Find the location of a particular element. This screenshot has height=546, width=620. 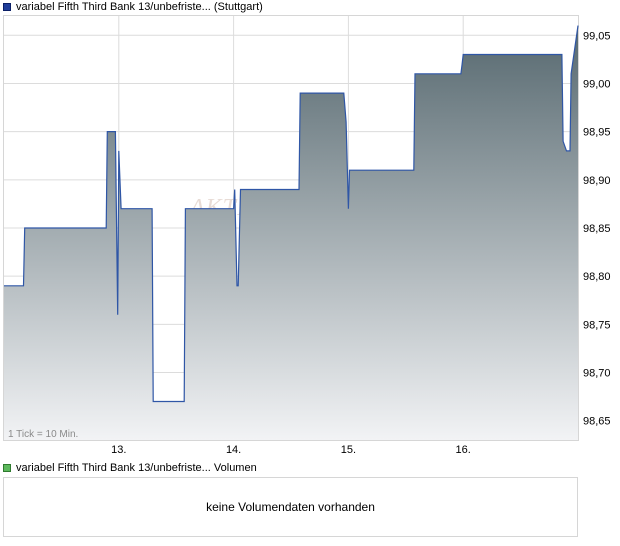

no-volume-message: keine Volumendaten vorhanden is located at coordinates (290, 507).